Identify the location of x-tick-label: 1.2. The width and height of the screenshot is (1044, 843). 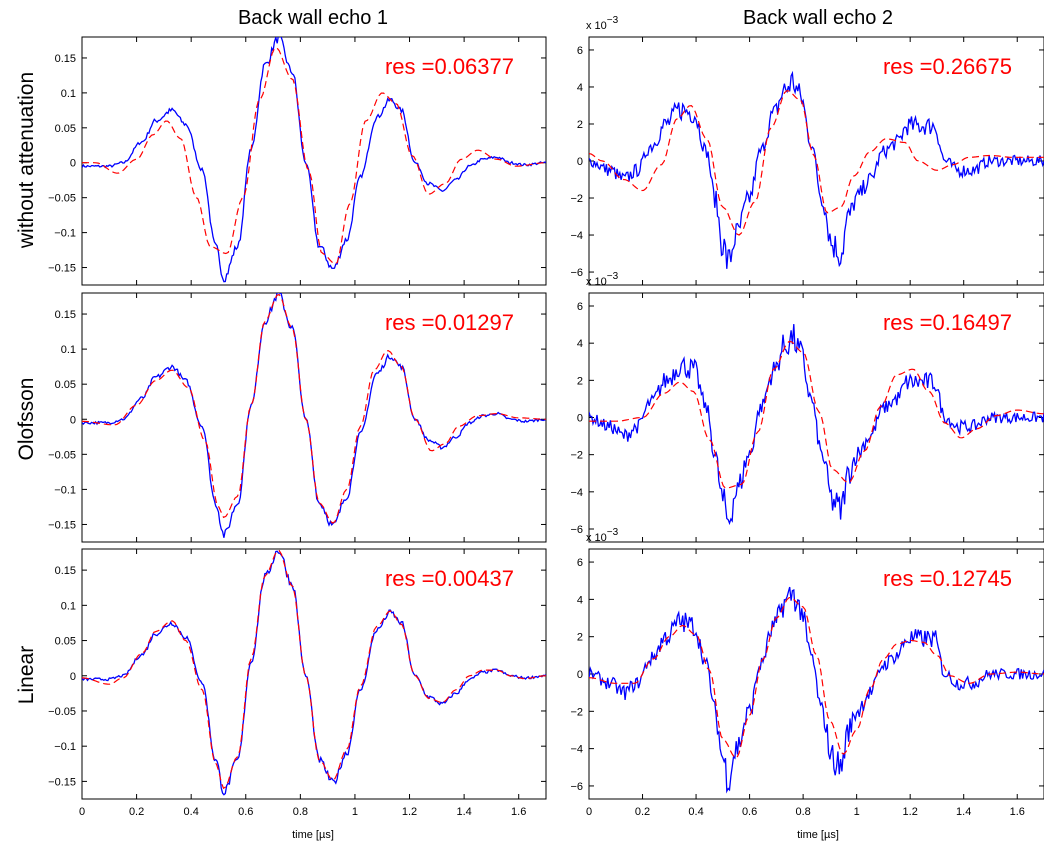
(910, 812).